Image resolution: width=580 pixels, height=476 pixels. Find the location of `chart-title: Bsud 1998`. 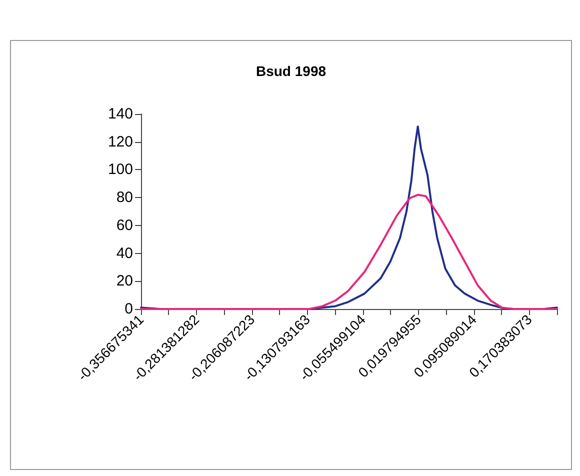

chart-title: Bsud 1998 is located at coordinates (291, 71).